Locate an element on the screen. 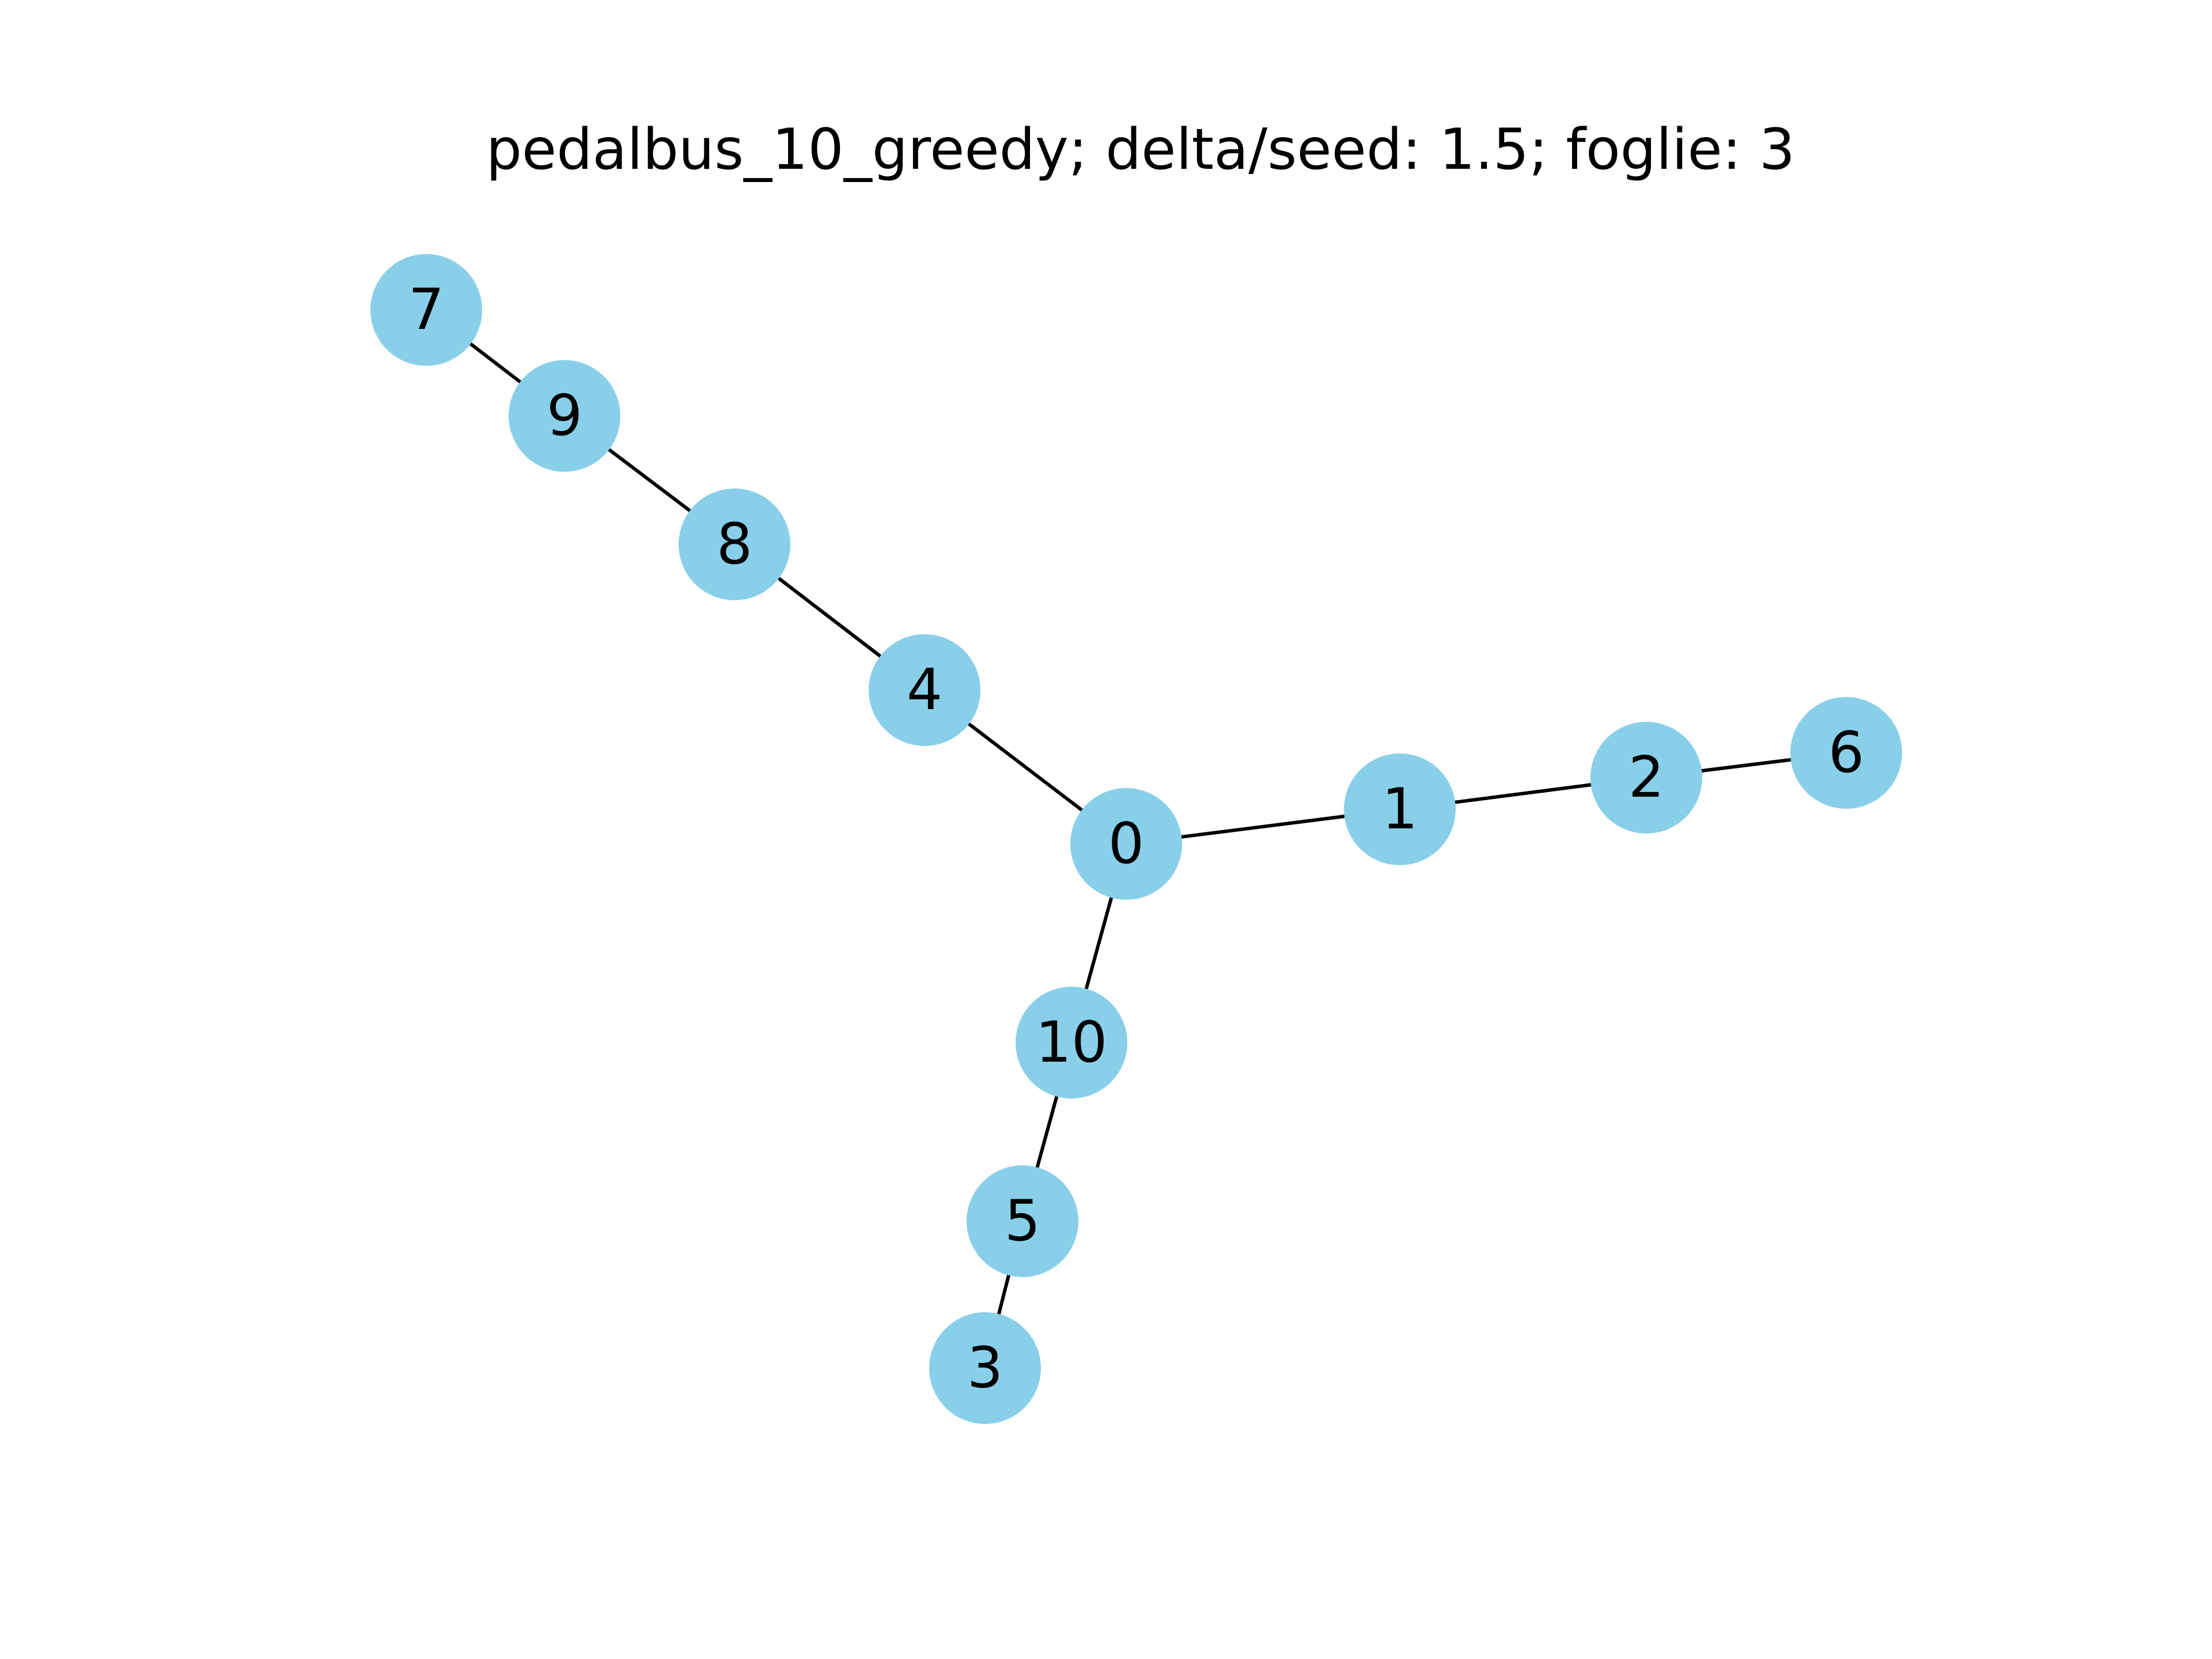 The width and height of the screenshot is (2212, 1659). node-8: 8 is located at coordinates (734, 544).